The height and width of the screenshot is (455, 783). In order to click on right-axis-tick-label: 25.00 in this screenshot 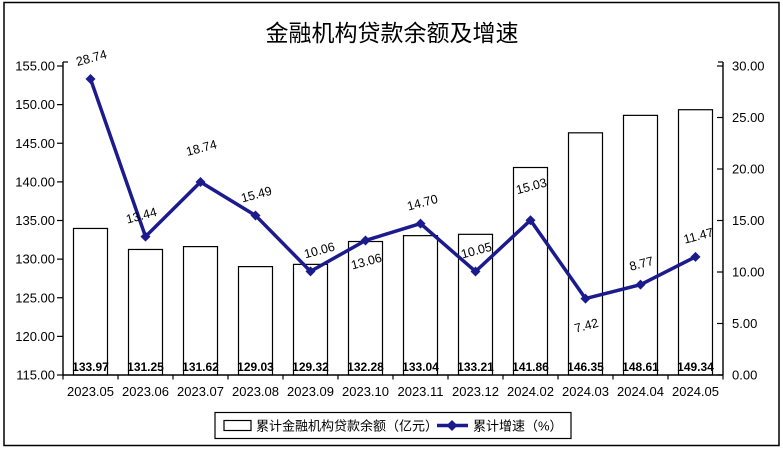, I will do `click(748, 117)`.